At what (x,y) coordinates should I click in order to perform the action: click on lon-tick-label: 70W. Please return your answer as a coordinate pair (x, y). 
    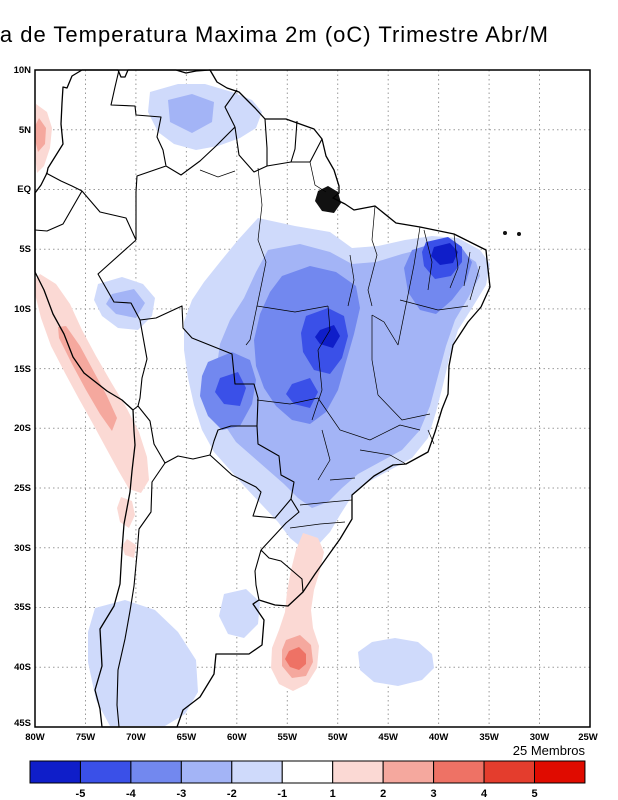
    Looking at the image, I should click on (136, 737).